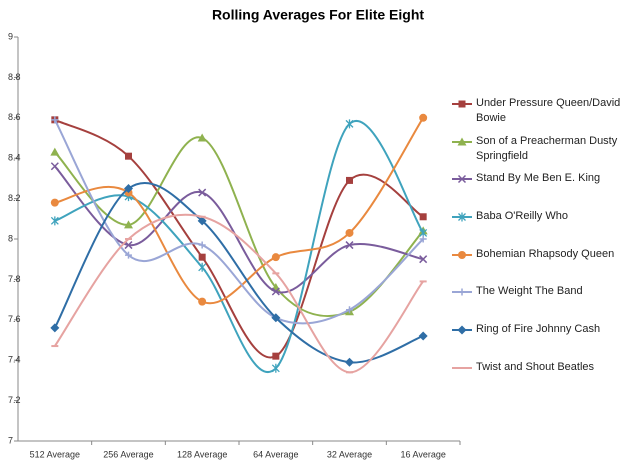  Describe the element at coordinates (422, 454) in the screenshot. I see `x-tick-label: 16 Average` at that location.